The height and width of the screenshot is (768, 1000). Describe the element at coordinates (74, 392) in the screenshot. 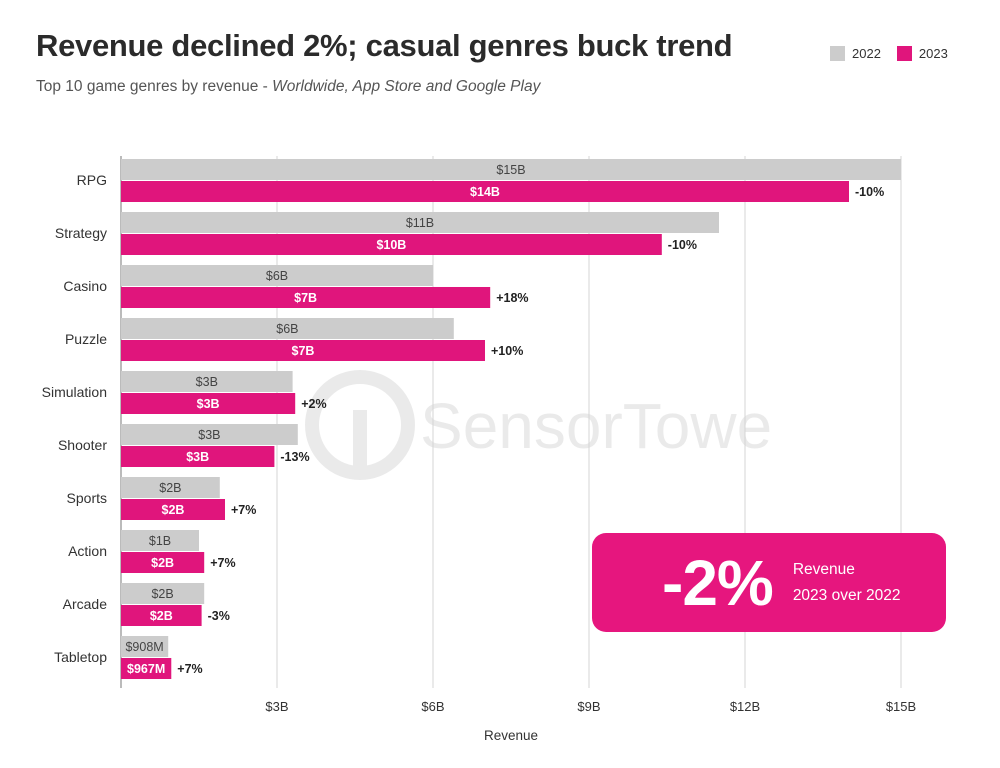

I see `category-label: Simulation` at that location.